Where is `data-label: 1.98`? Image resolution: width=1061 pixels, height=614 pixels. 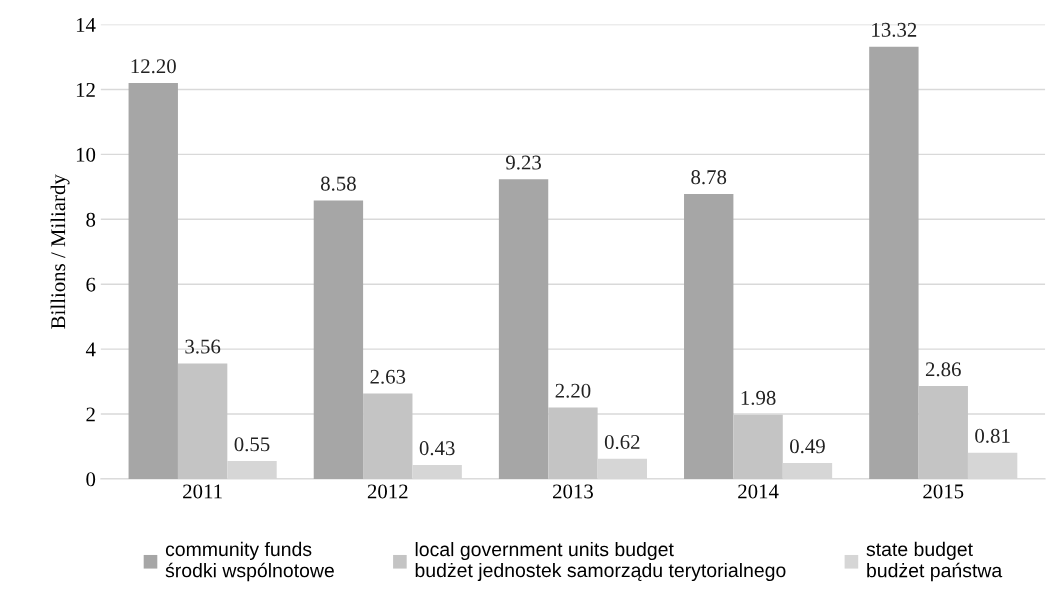
data-label: 1.98 is located at coordinates (758, 397).